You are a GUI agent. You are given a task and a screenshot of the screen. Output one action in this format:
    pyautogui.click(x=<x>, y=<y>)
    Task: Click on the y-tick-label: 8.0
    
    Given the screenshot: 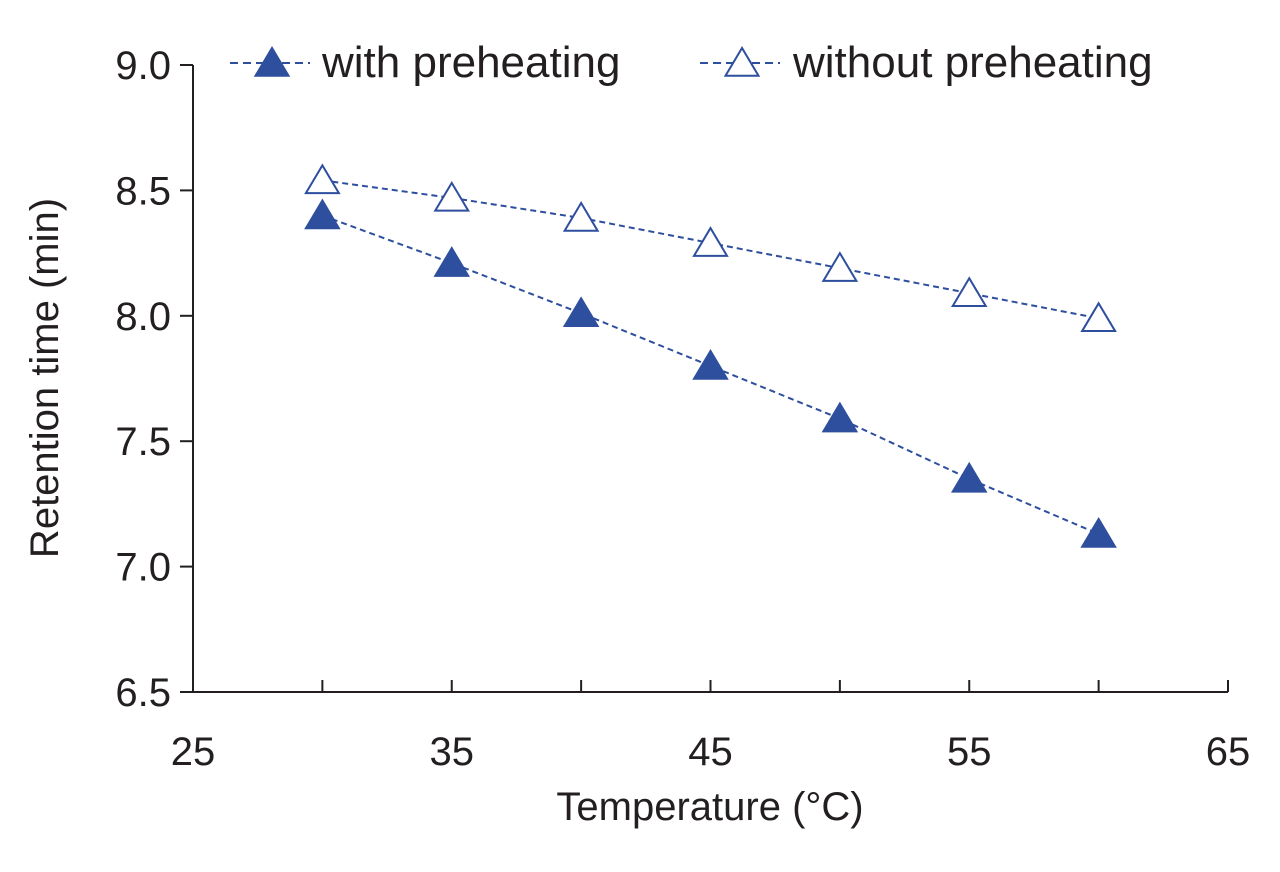 What is the action you would take?
    pyautogui.click(x=143, y=317)
    